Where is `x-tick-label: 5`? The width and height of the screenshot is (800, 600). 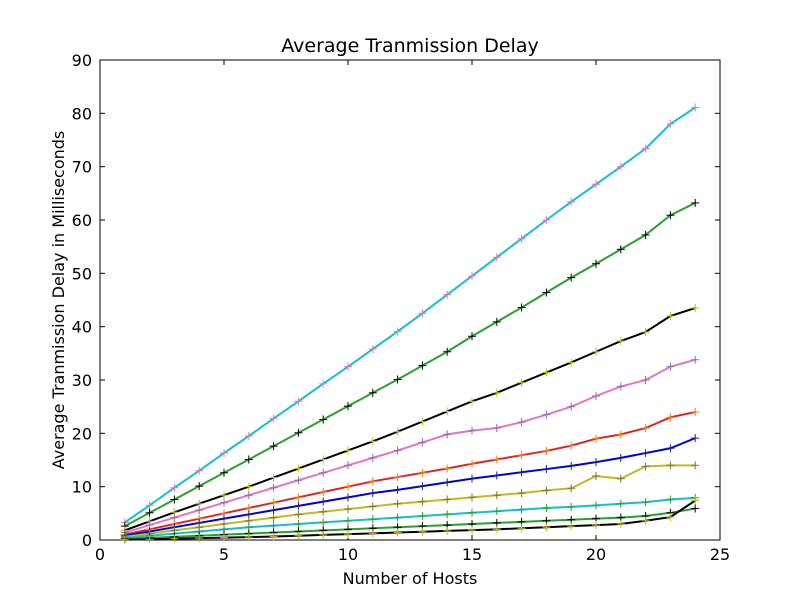 x-tick-label: 5 is located at coordinates (224, 554).